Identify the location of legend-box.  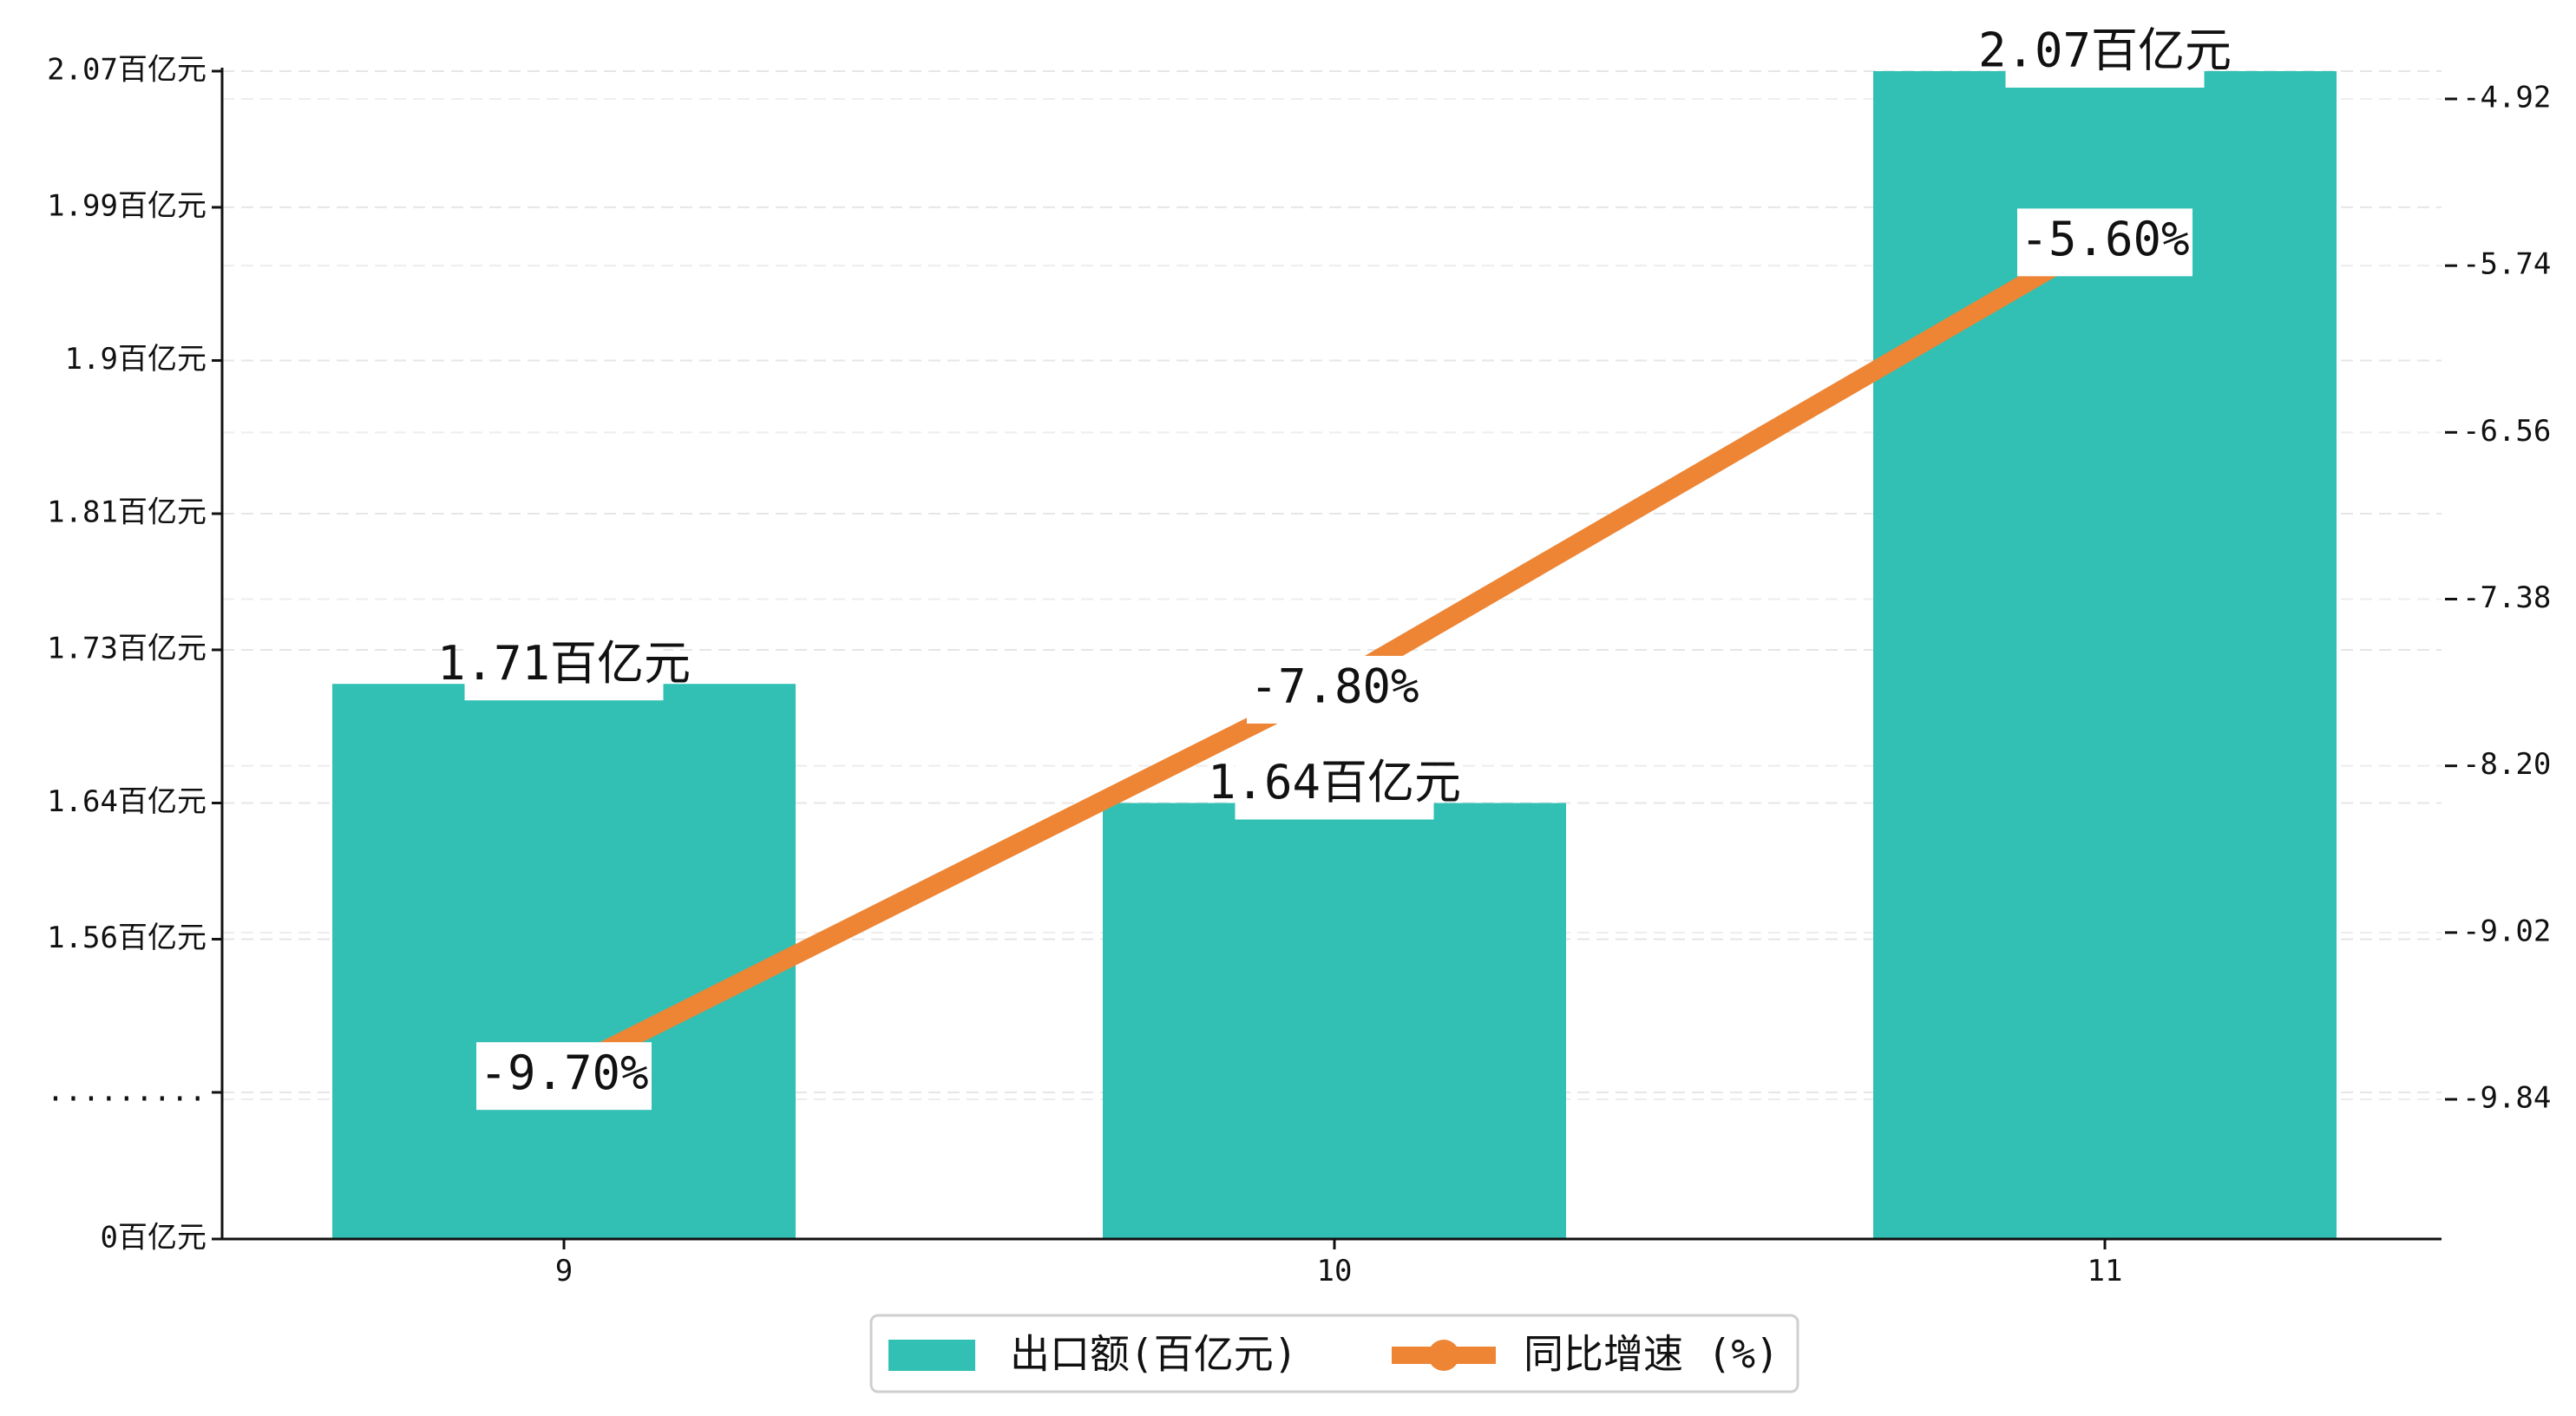
(1334, 1353).